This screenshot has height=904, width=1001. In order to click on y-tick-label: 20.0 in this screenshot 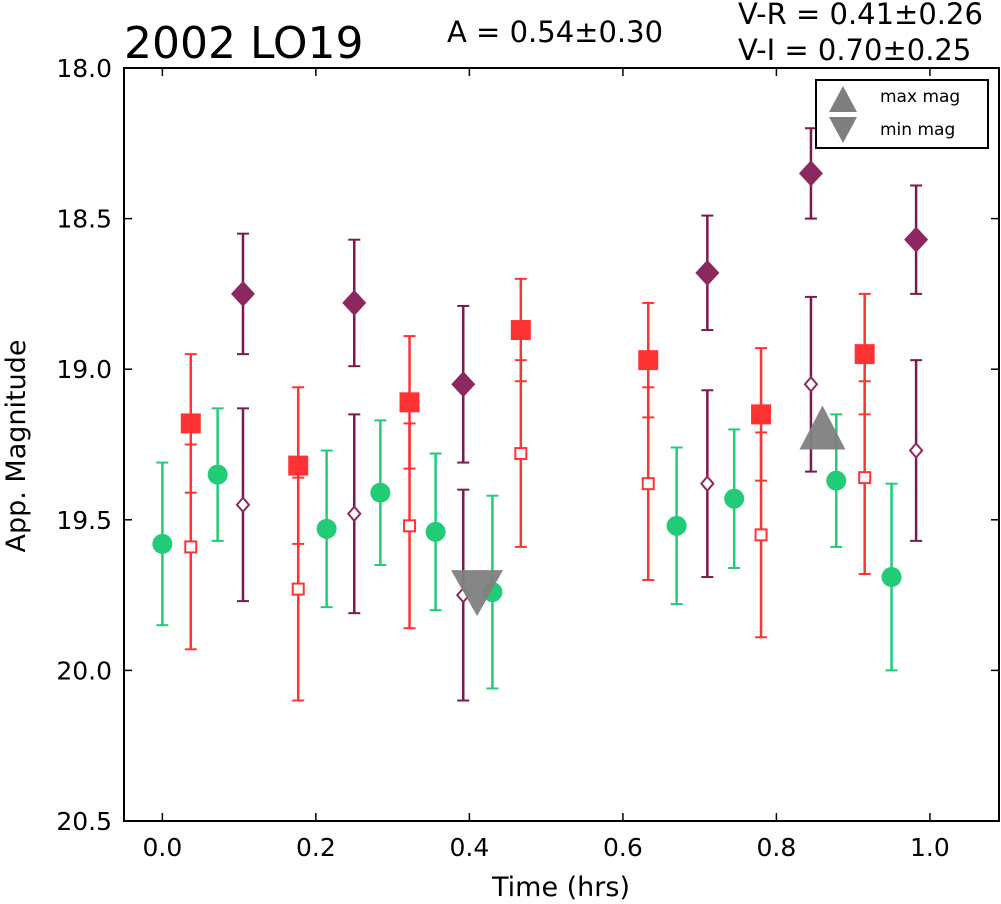, I will do `click(84, 670)`.